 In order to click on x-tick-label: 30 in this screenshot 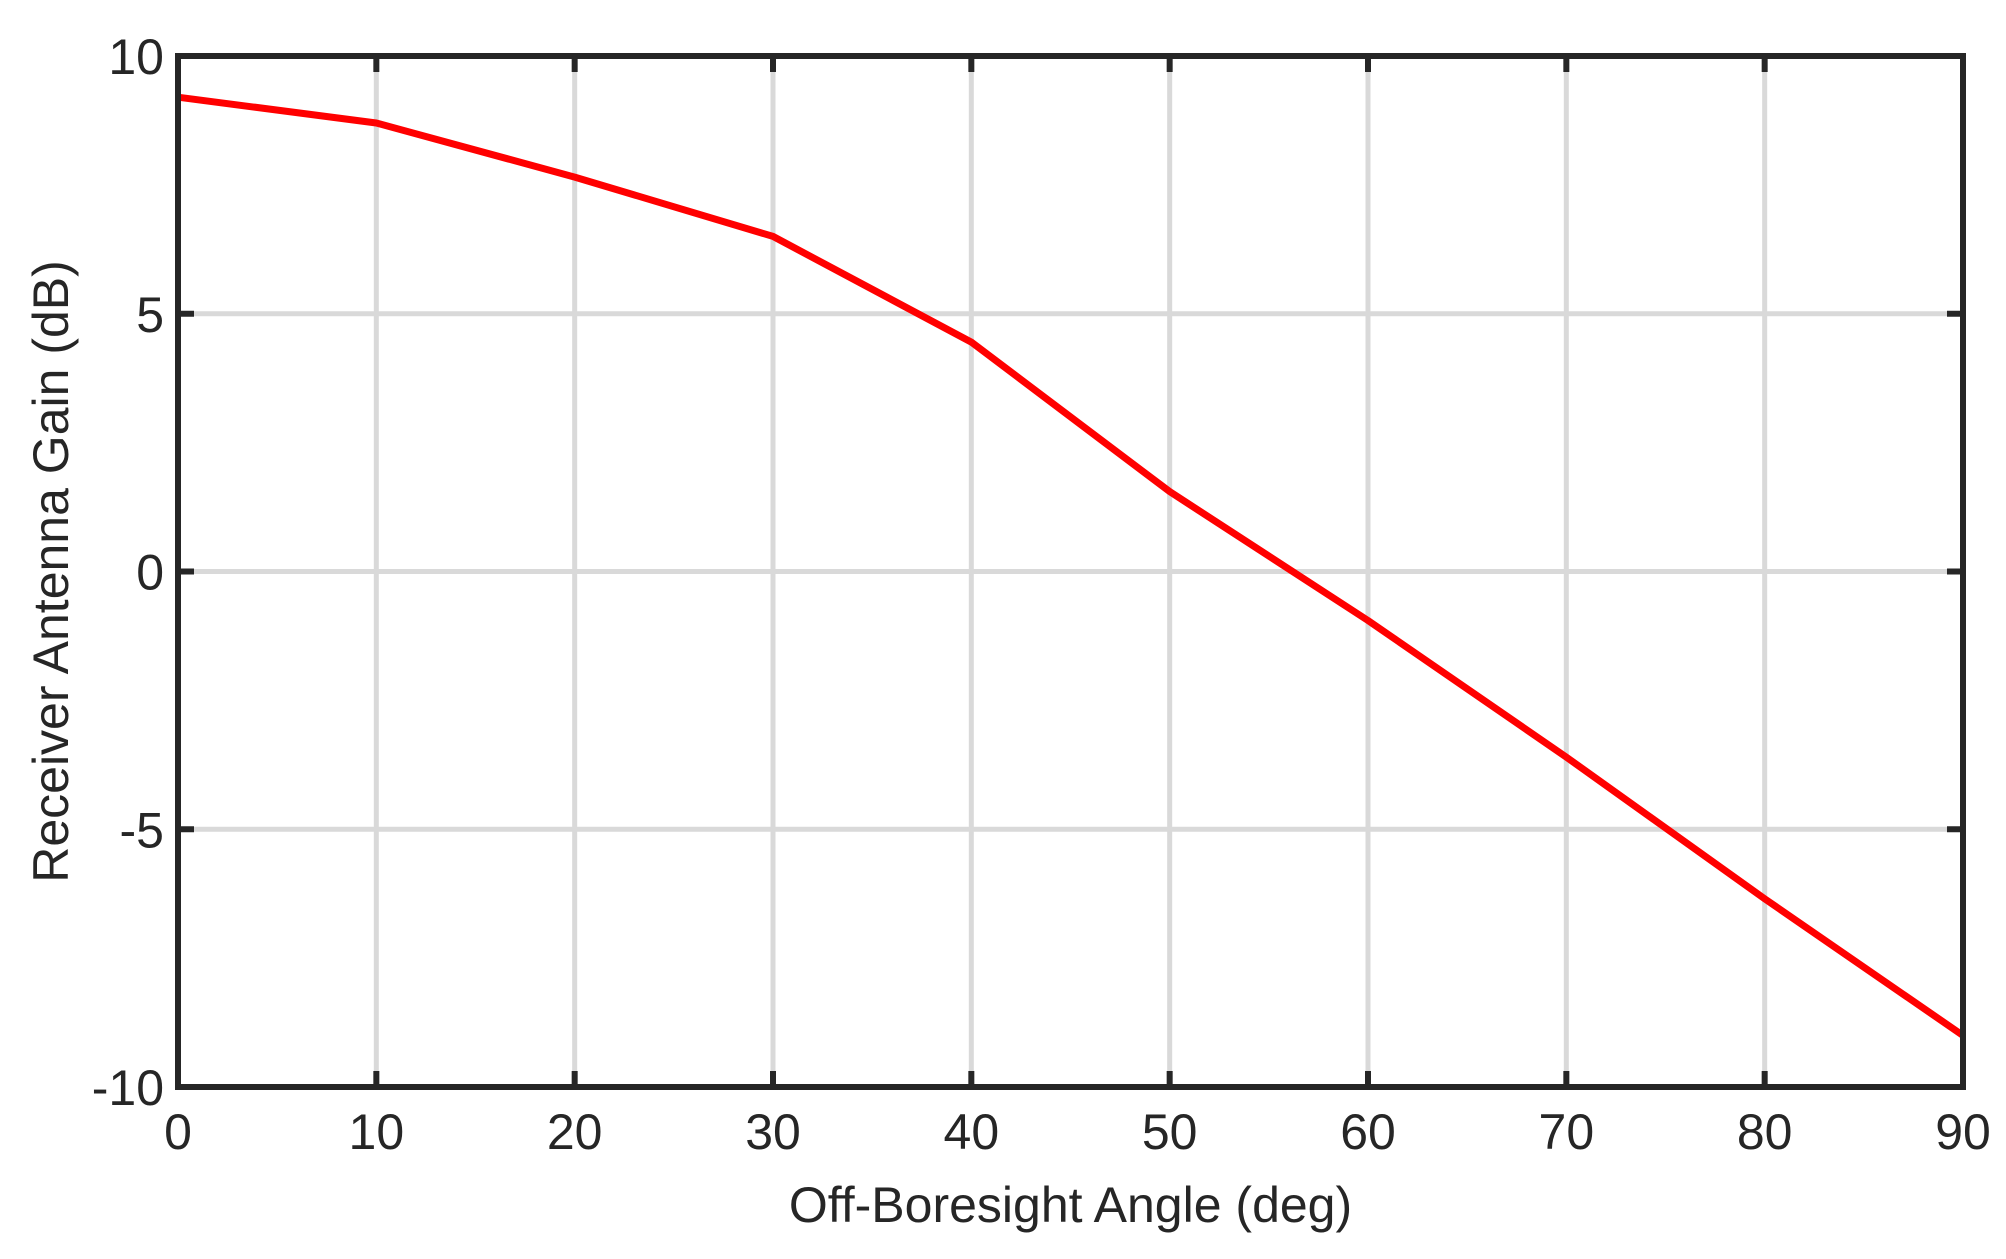, I will do `click(773, 1132)`.